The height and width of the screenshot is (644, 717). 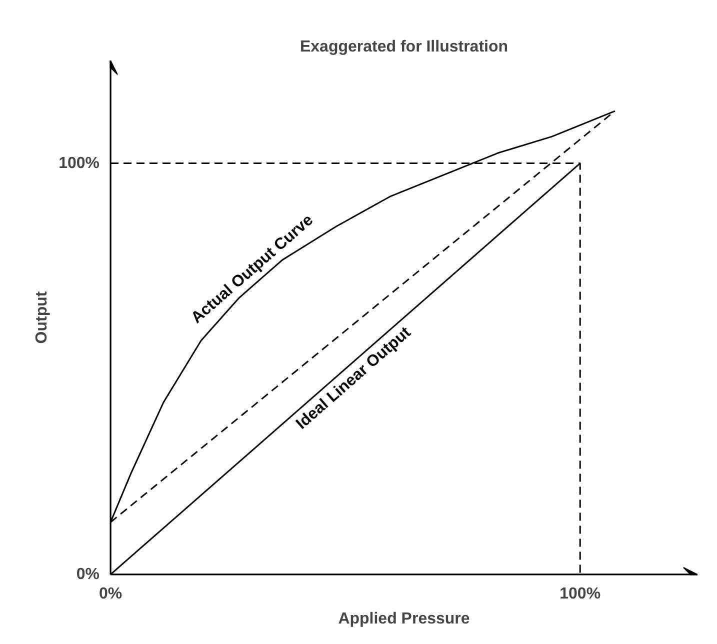 I want to click on x-axis-title: Applied Pressure, so click(x=404, y=619).